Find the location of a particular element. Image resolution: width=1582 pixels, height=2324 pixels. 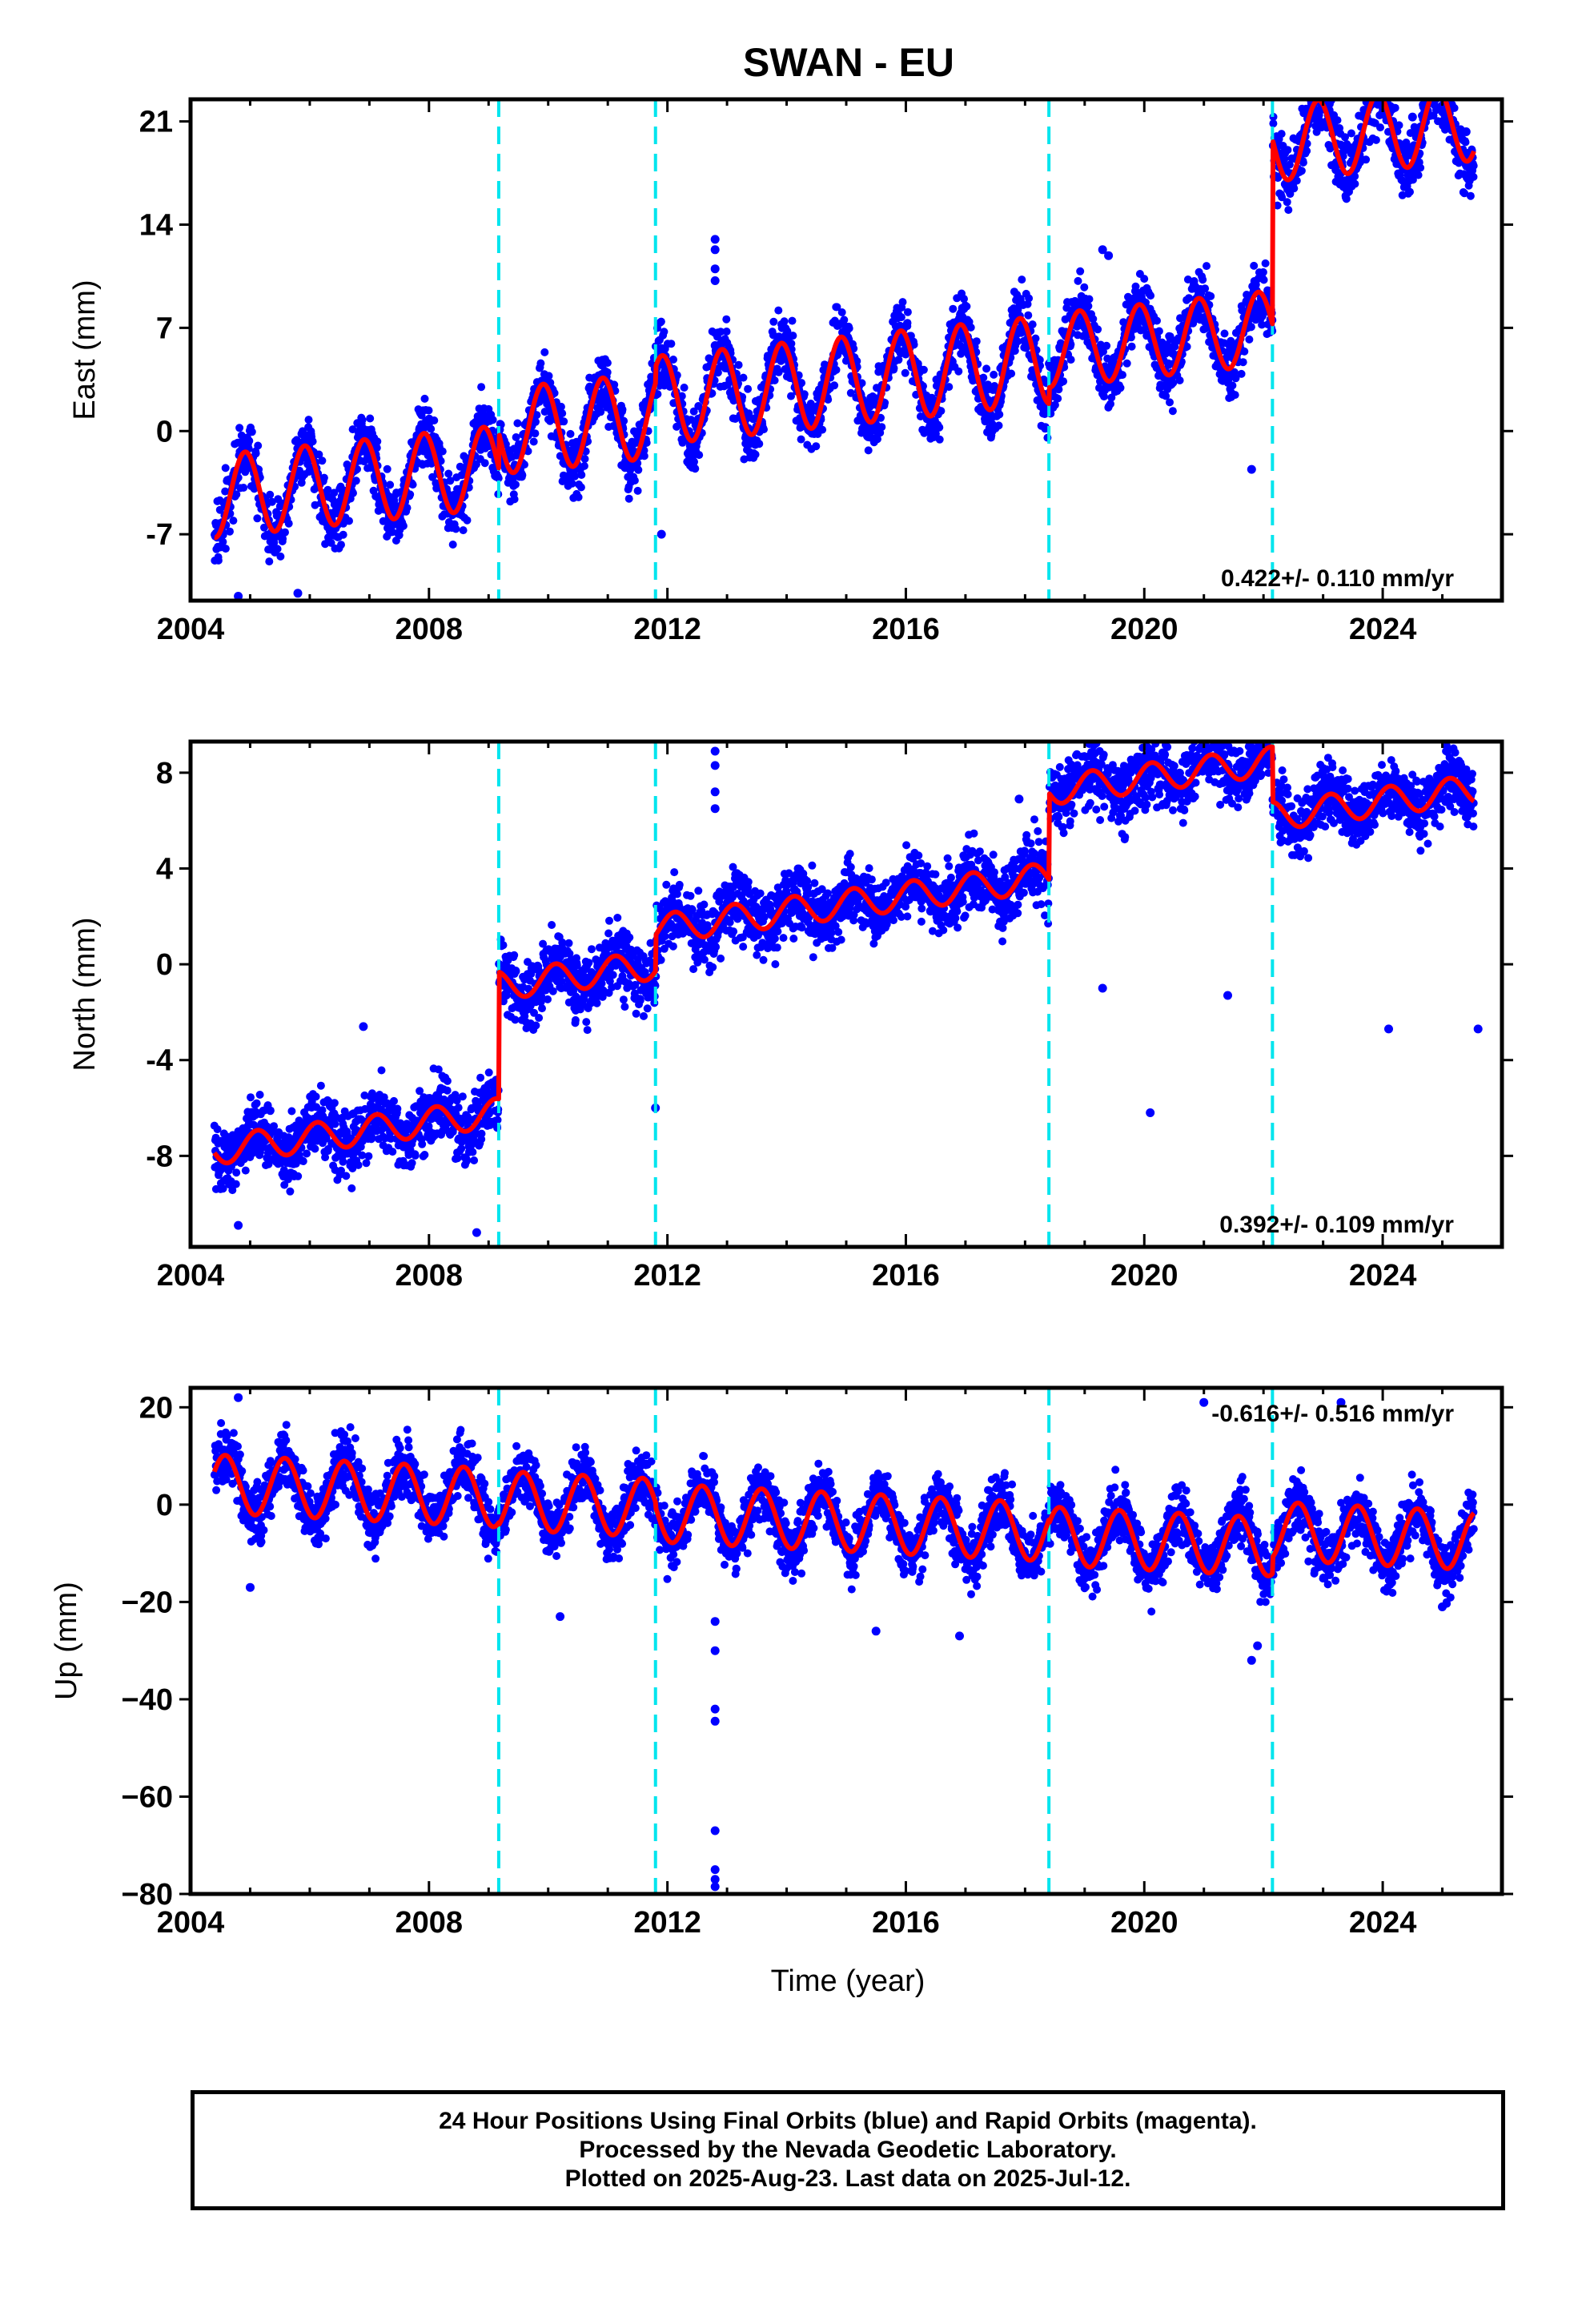

x-tick-label: 2004 is located at coordinates (191, 629).